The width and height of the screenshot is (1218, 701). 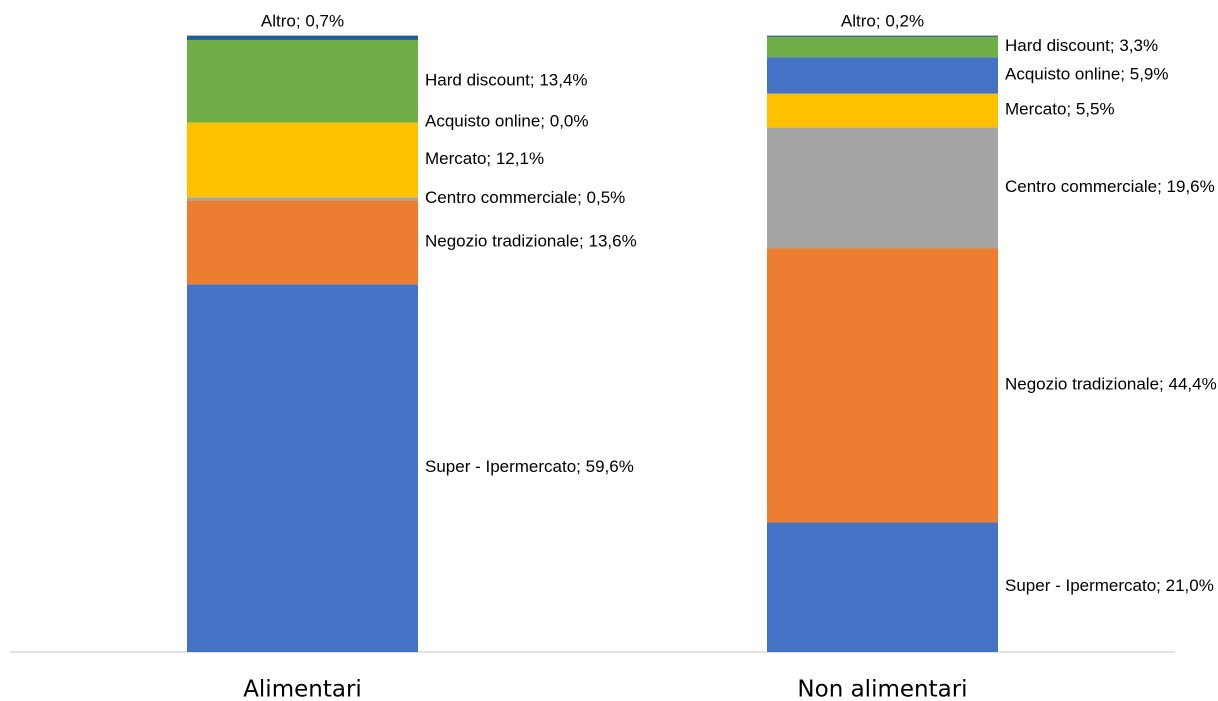 What do you see at coordinates (529, 467) in the screenshot?
I see `data-label: Super - Ipermercato; 59,6%` at bounding box center [529, 467].